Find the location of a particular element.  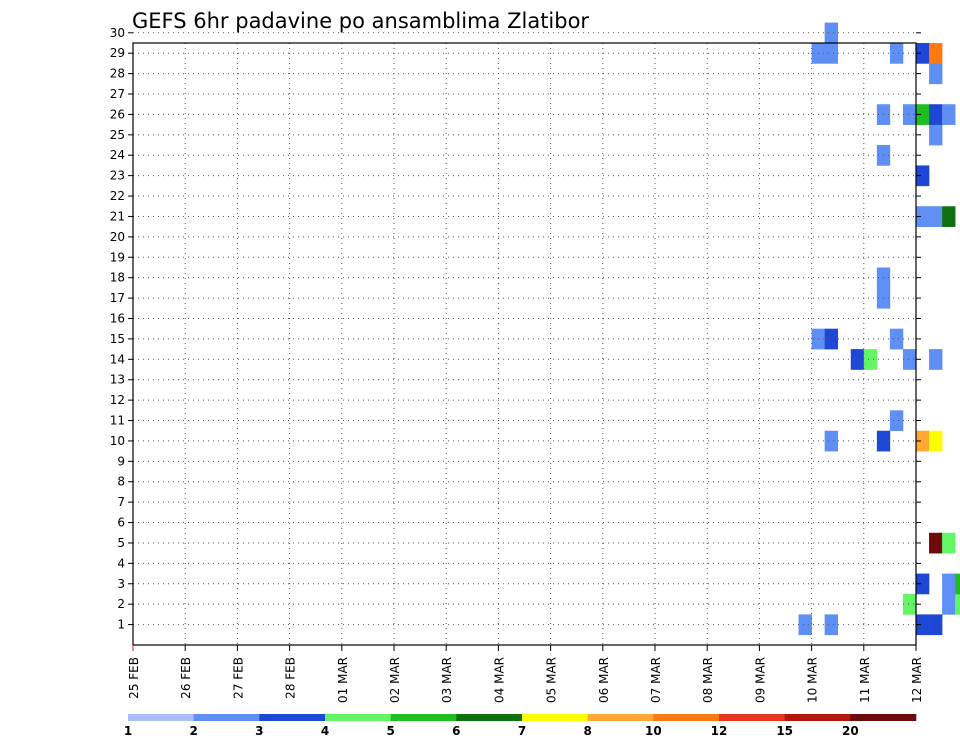

x-tick-label: 26 FEB is located at coordinates (186, 678).